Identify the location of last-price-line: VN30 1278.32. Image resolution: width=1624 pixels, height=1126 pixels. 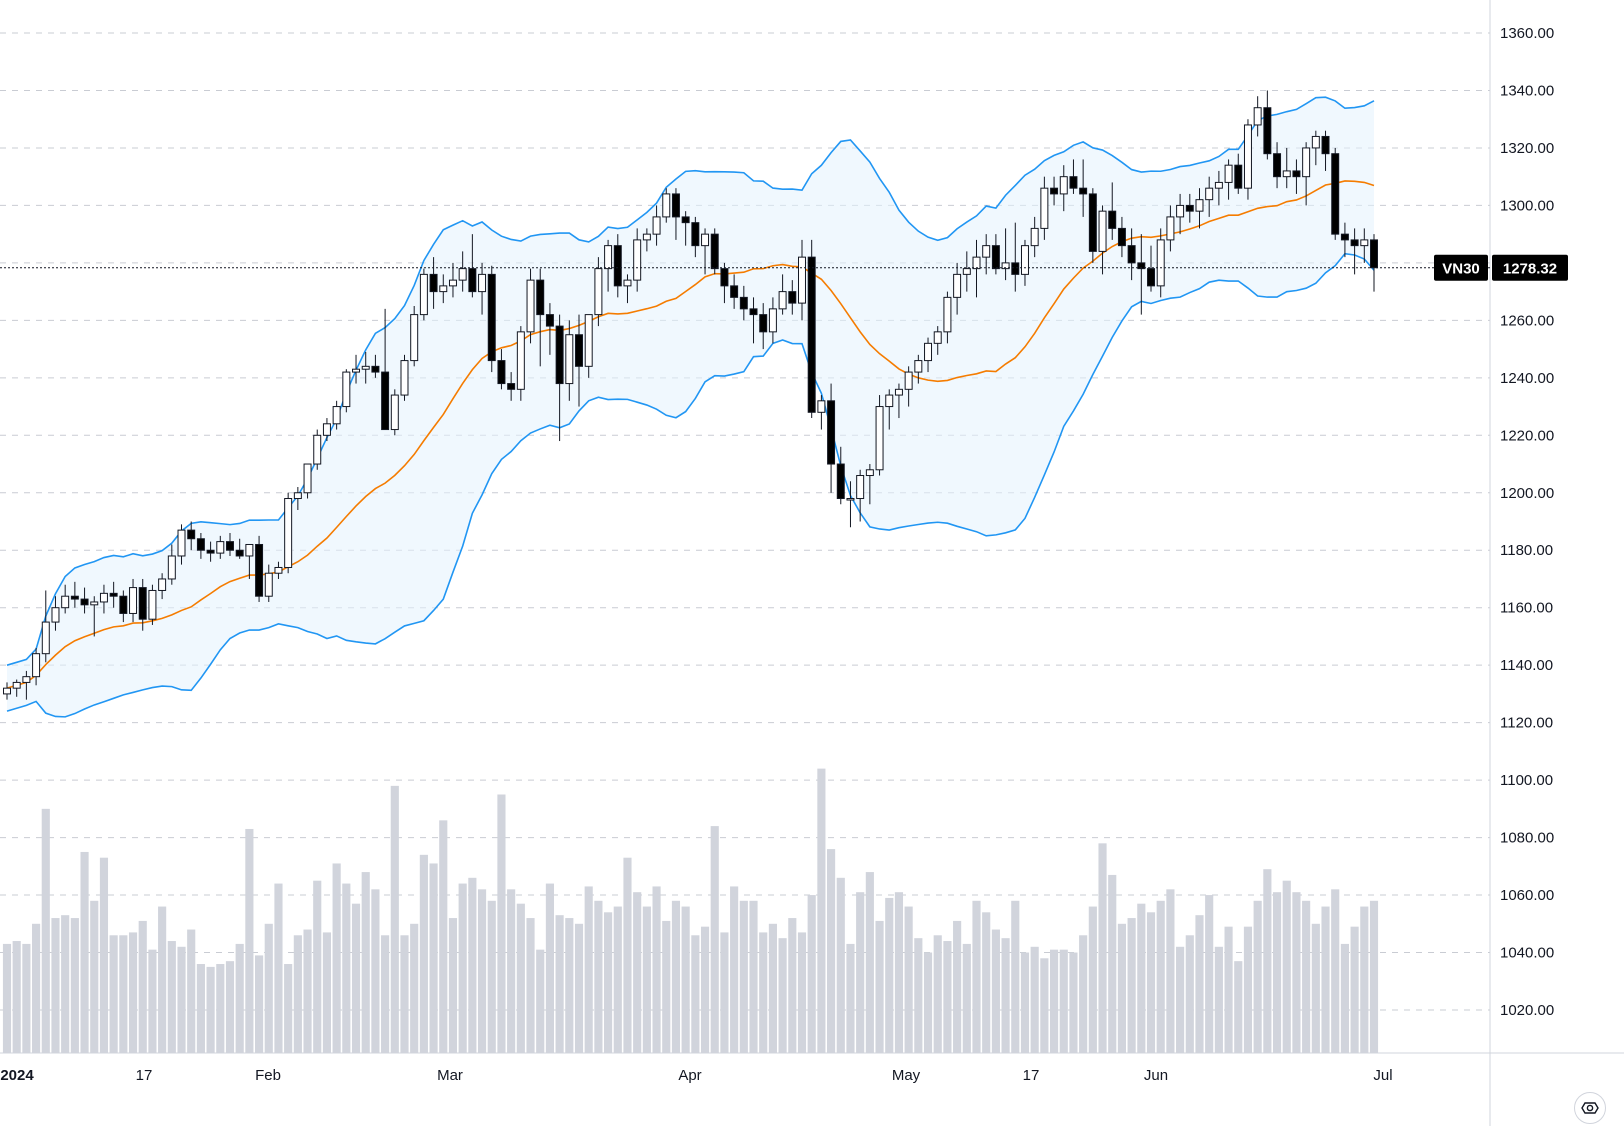
(784, 267).